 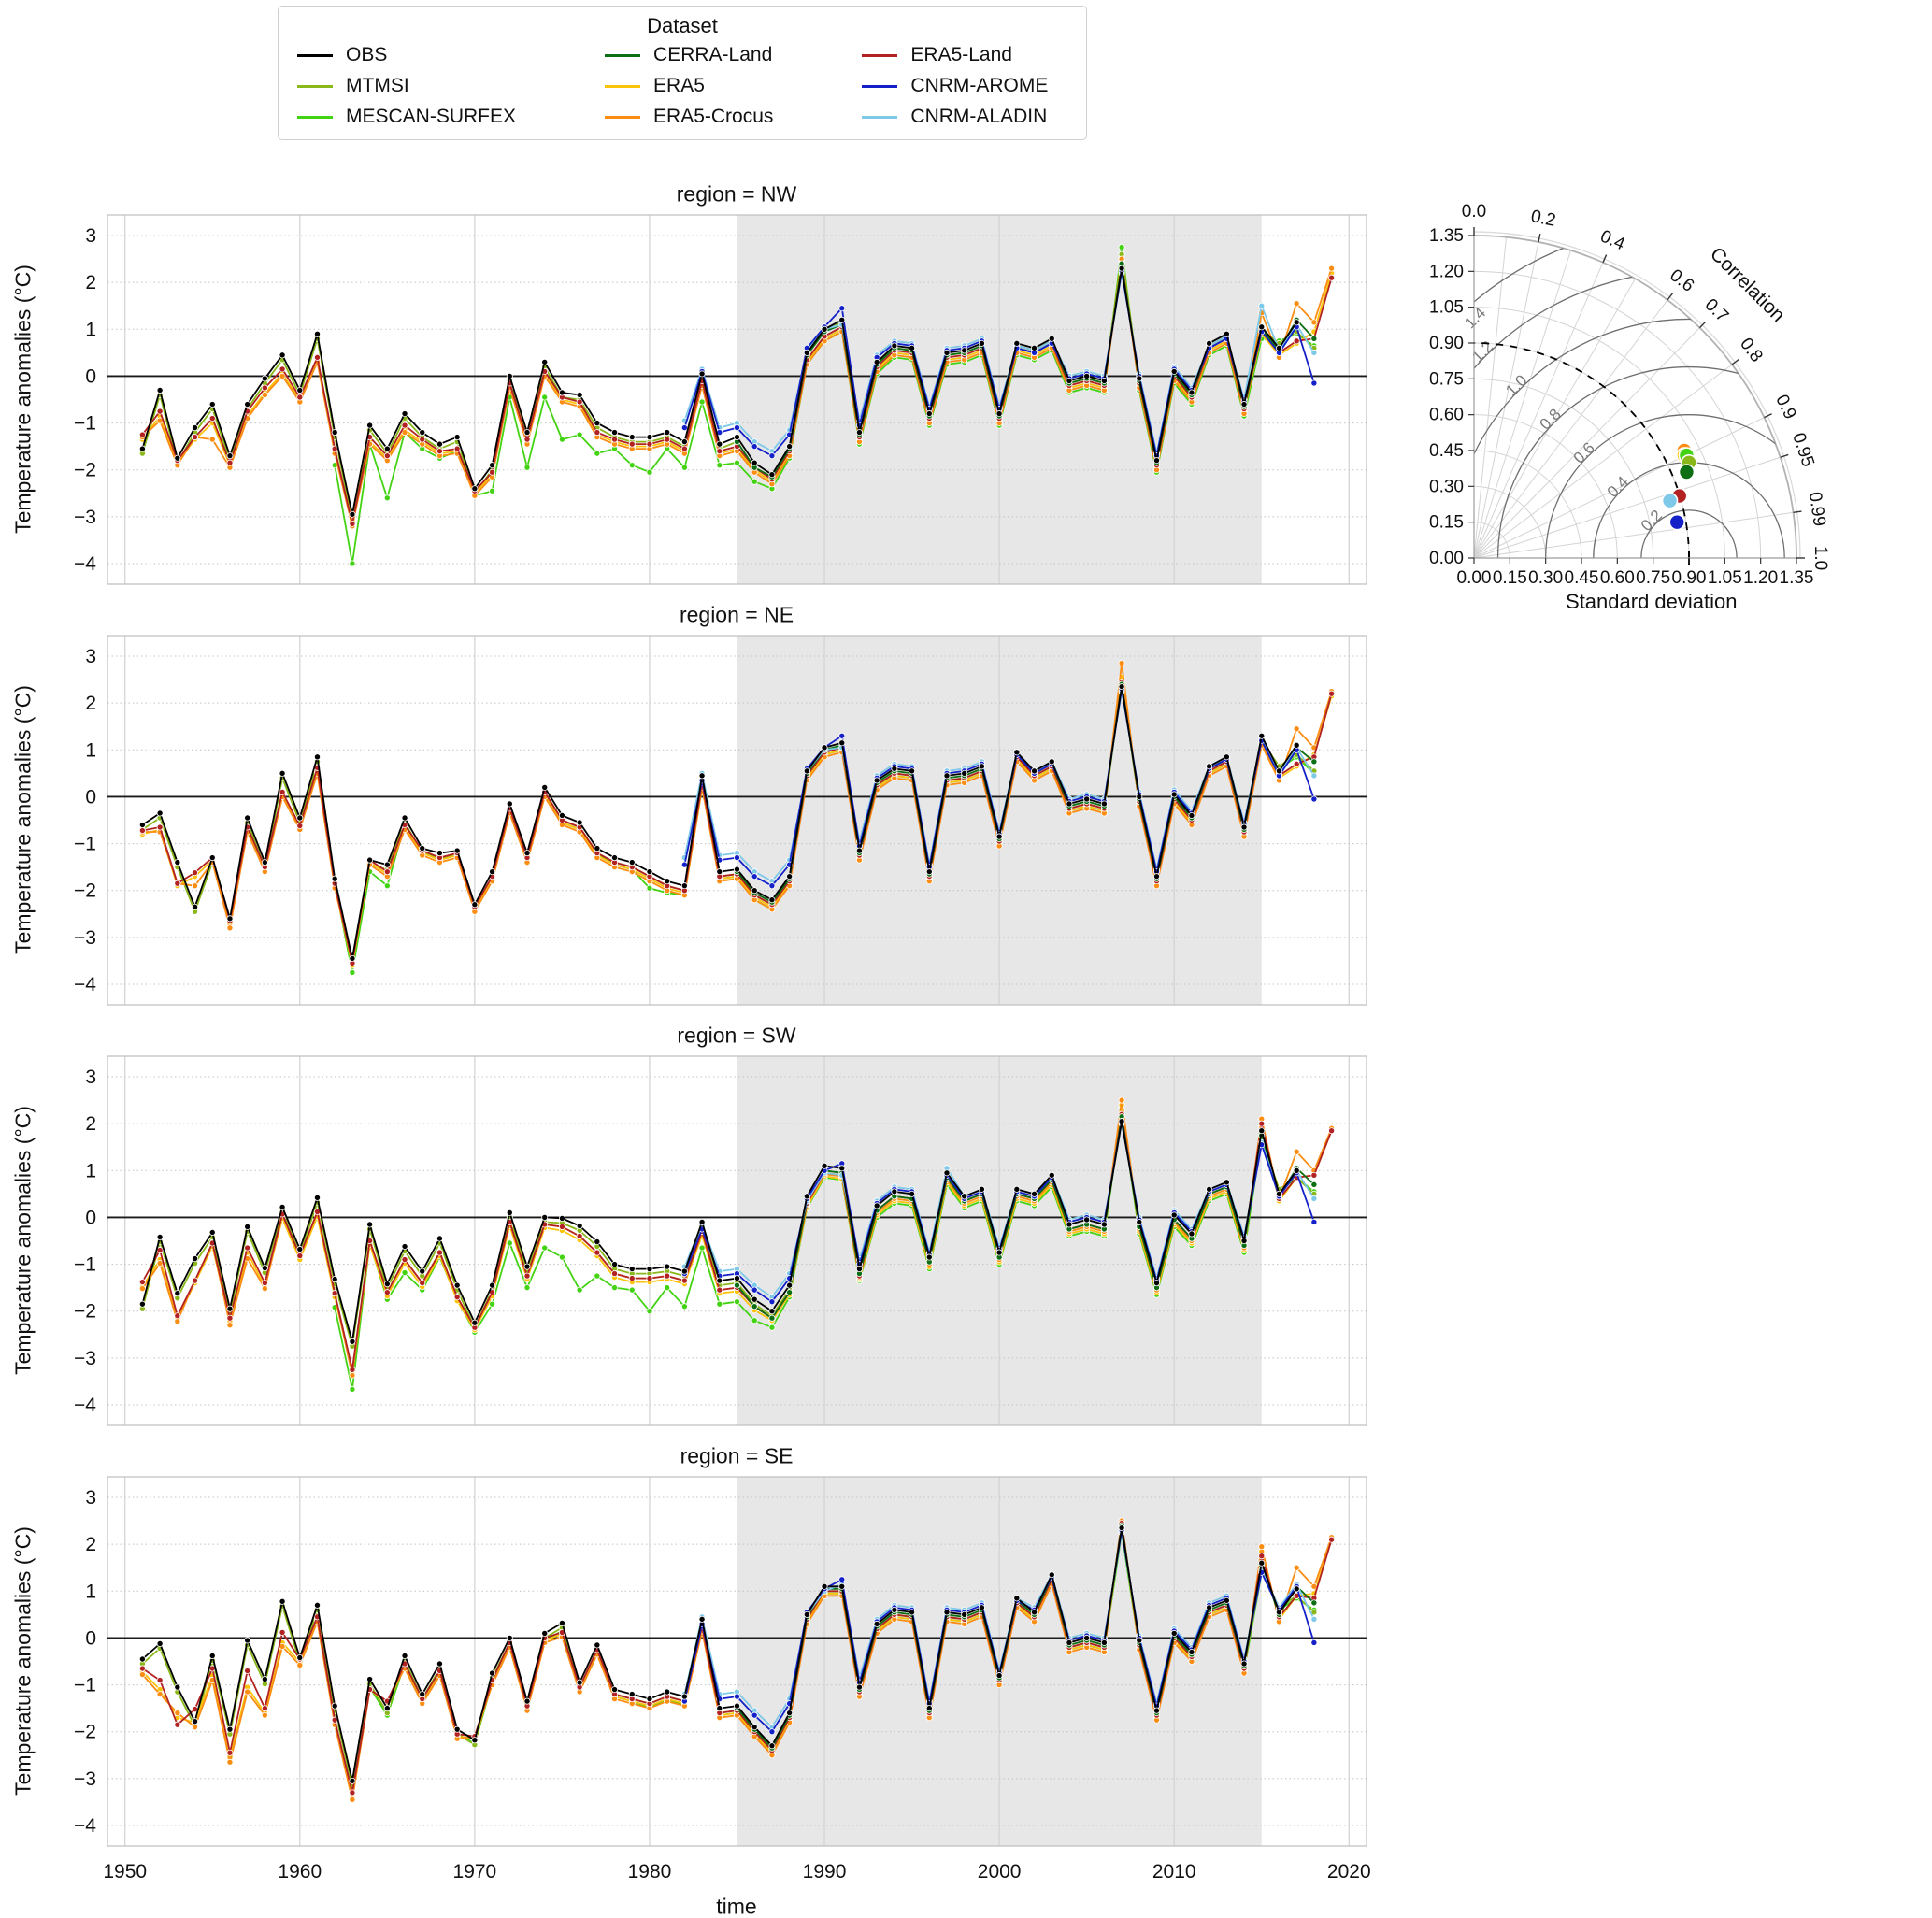 I want to click on legend-item-era5-land: ERA5-Land, so click(x=955, y=55).